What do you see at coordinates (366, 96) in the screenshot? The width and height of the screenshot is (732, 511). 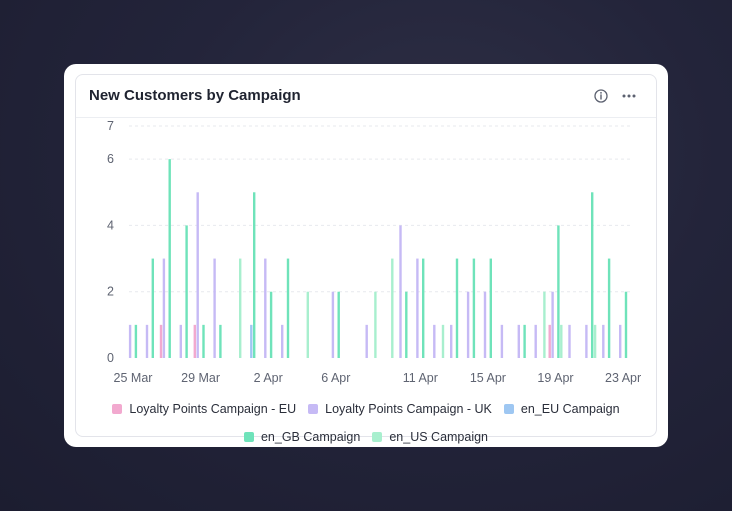 I see `card-header: New Customers by Campaign` at bounding box center [366, 96].